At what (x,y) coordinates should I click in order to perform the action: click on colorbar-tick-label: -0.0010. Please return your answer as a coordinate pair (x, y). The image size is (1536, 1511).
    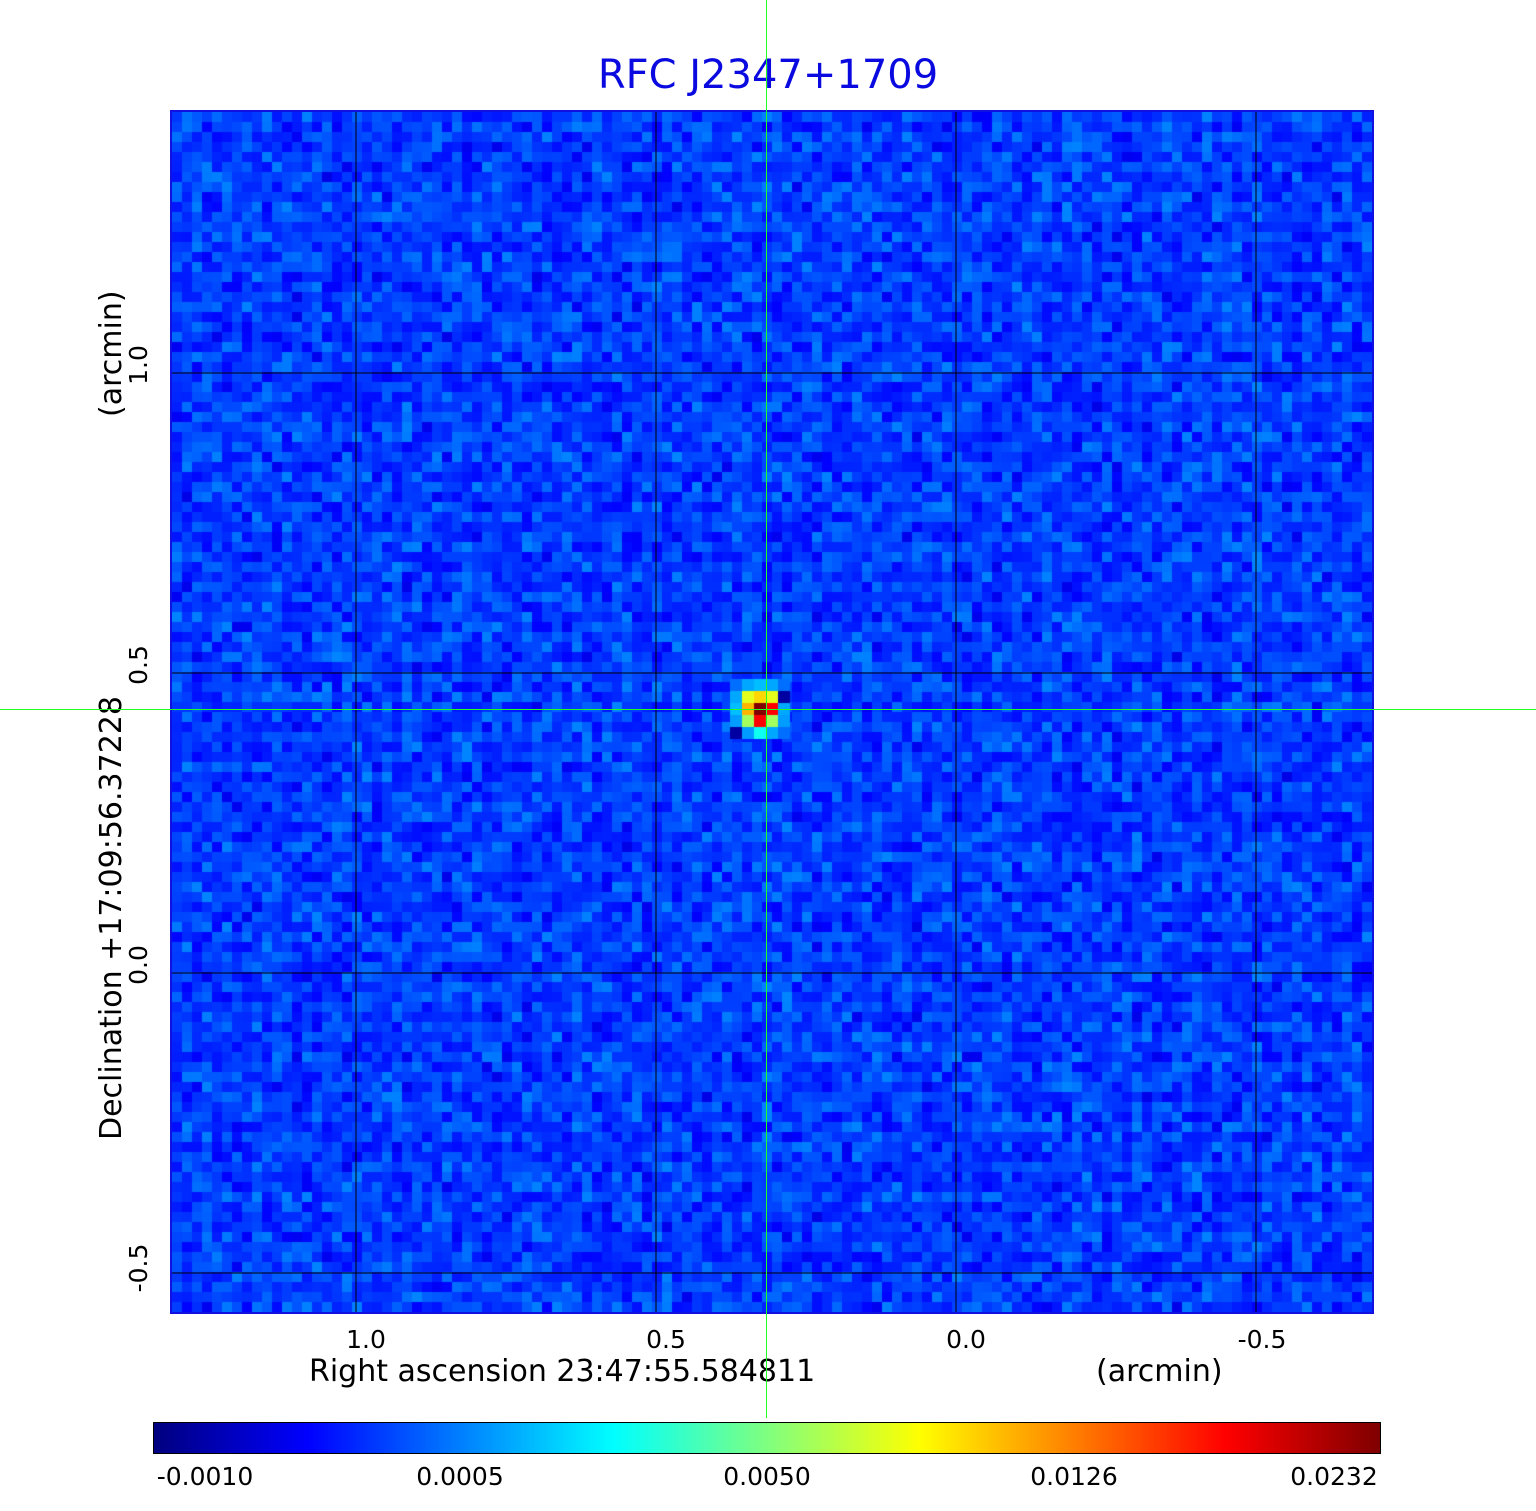
    Looking at the image, I should click on (205, 1476).